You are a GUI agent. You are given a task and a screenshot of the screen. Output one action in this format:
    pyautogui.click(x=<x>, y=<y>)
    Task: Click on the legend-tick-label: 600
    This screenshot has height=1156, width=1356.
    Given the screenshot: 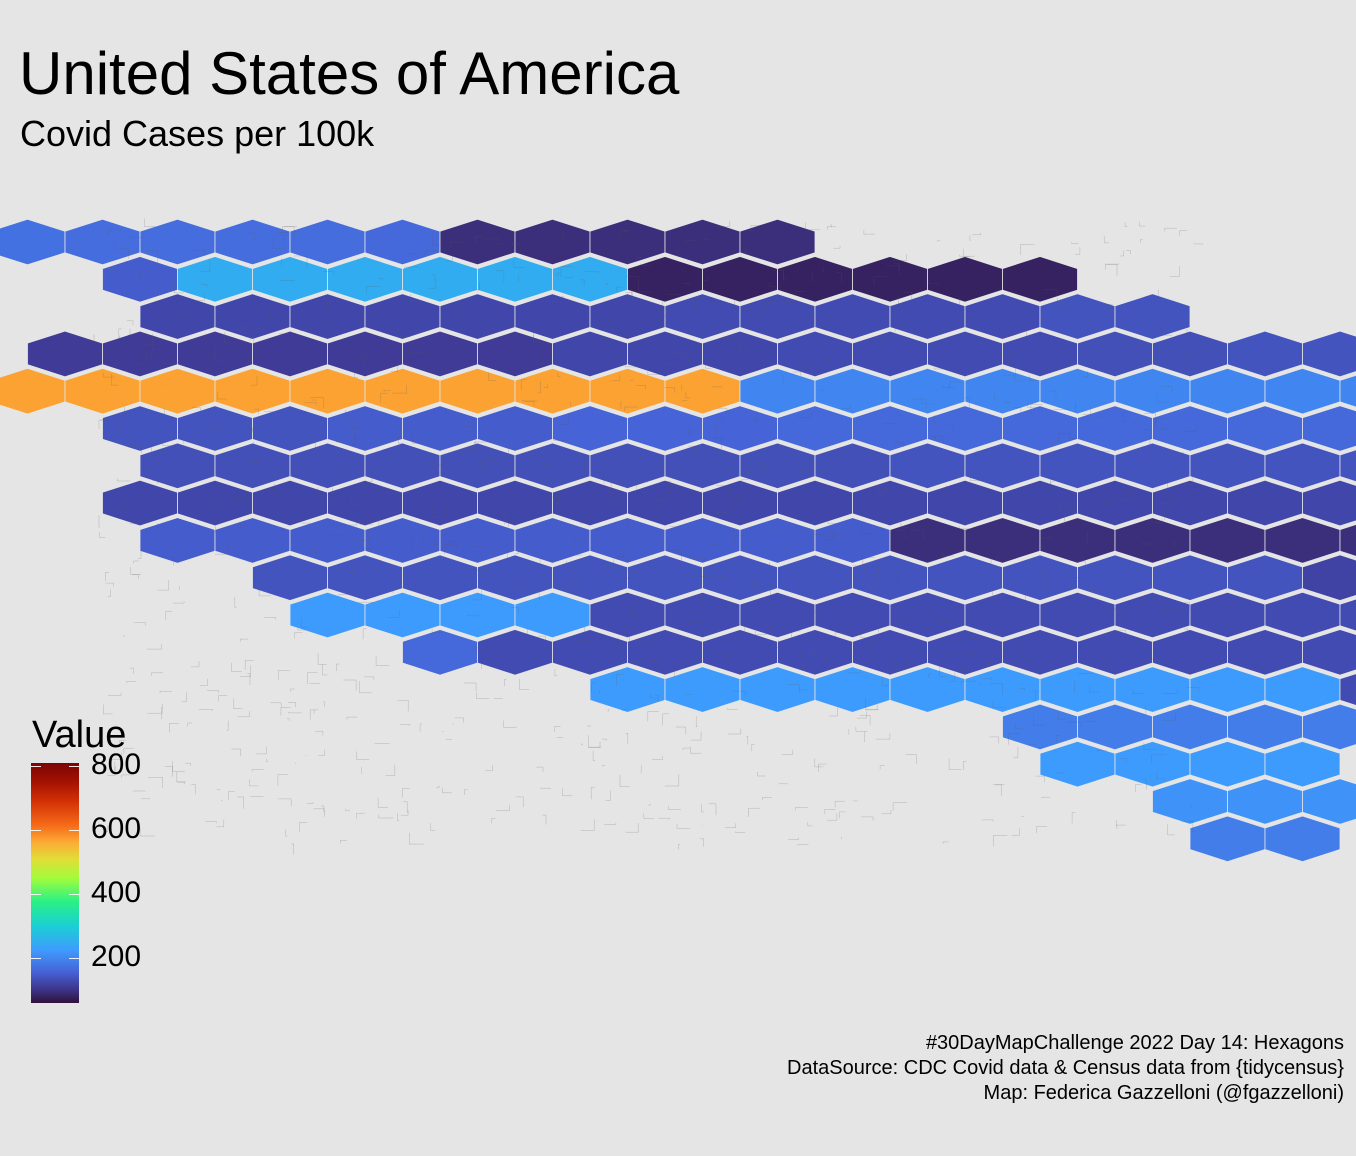 What is the action you would take?
    pyautogui.click(x=116, y=829)
    